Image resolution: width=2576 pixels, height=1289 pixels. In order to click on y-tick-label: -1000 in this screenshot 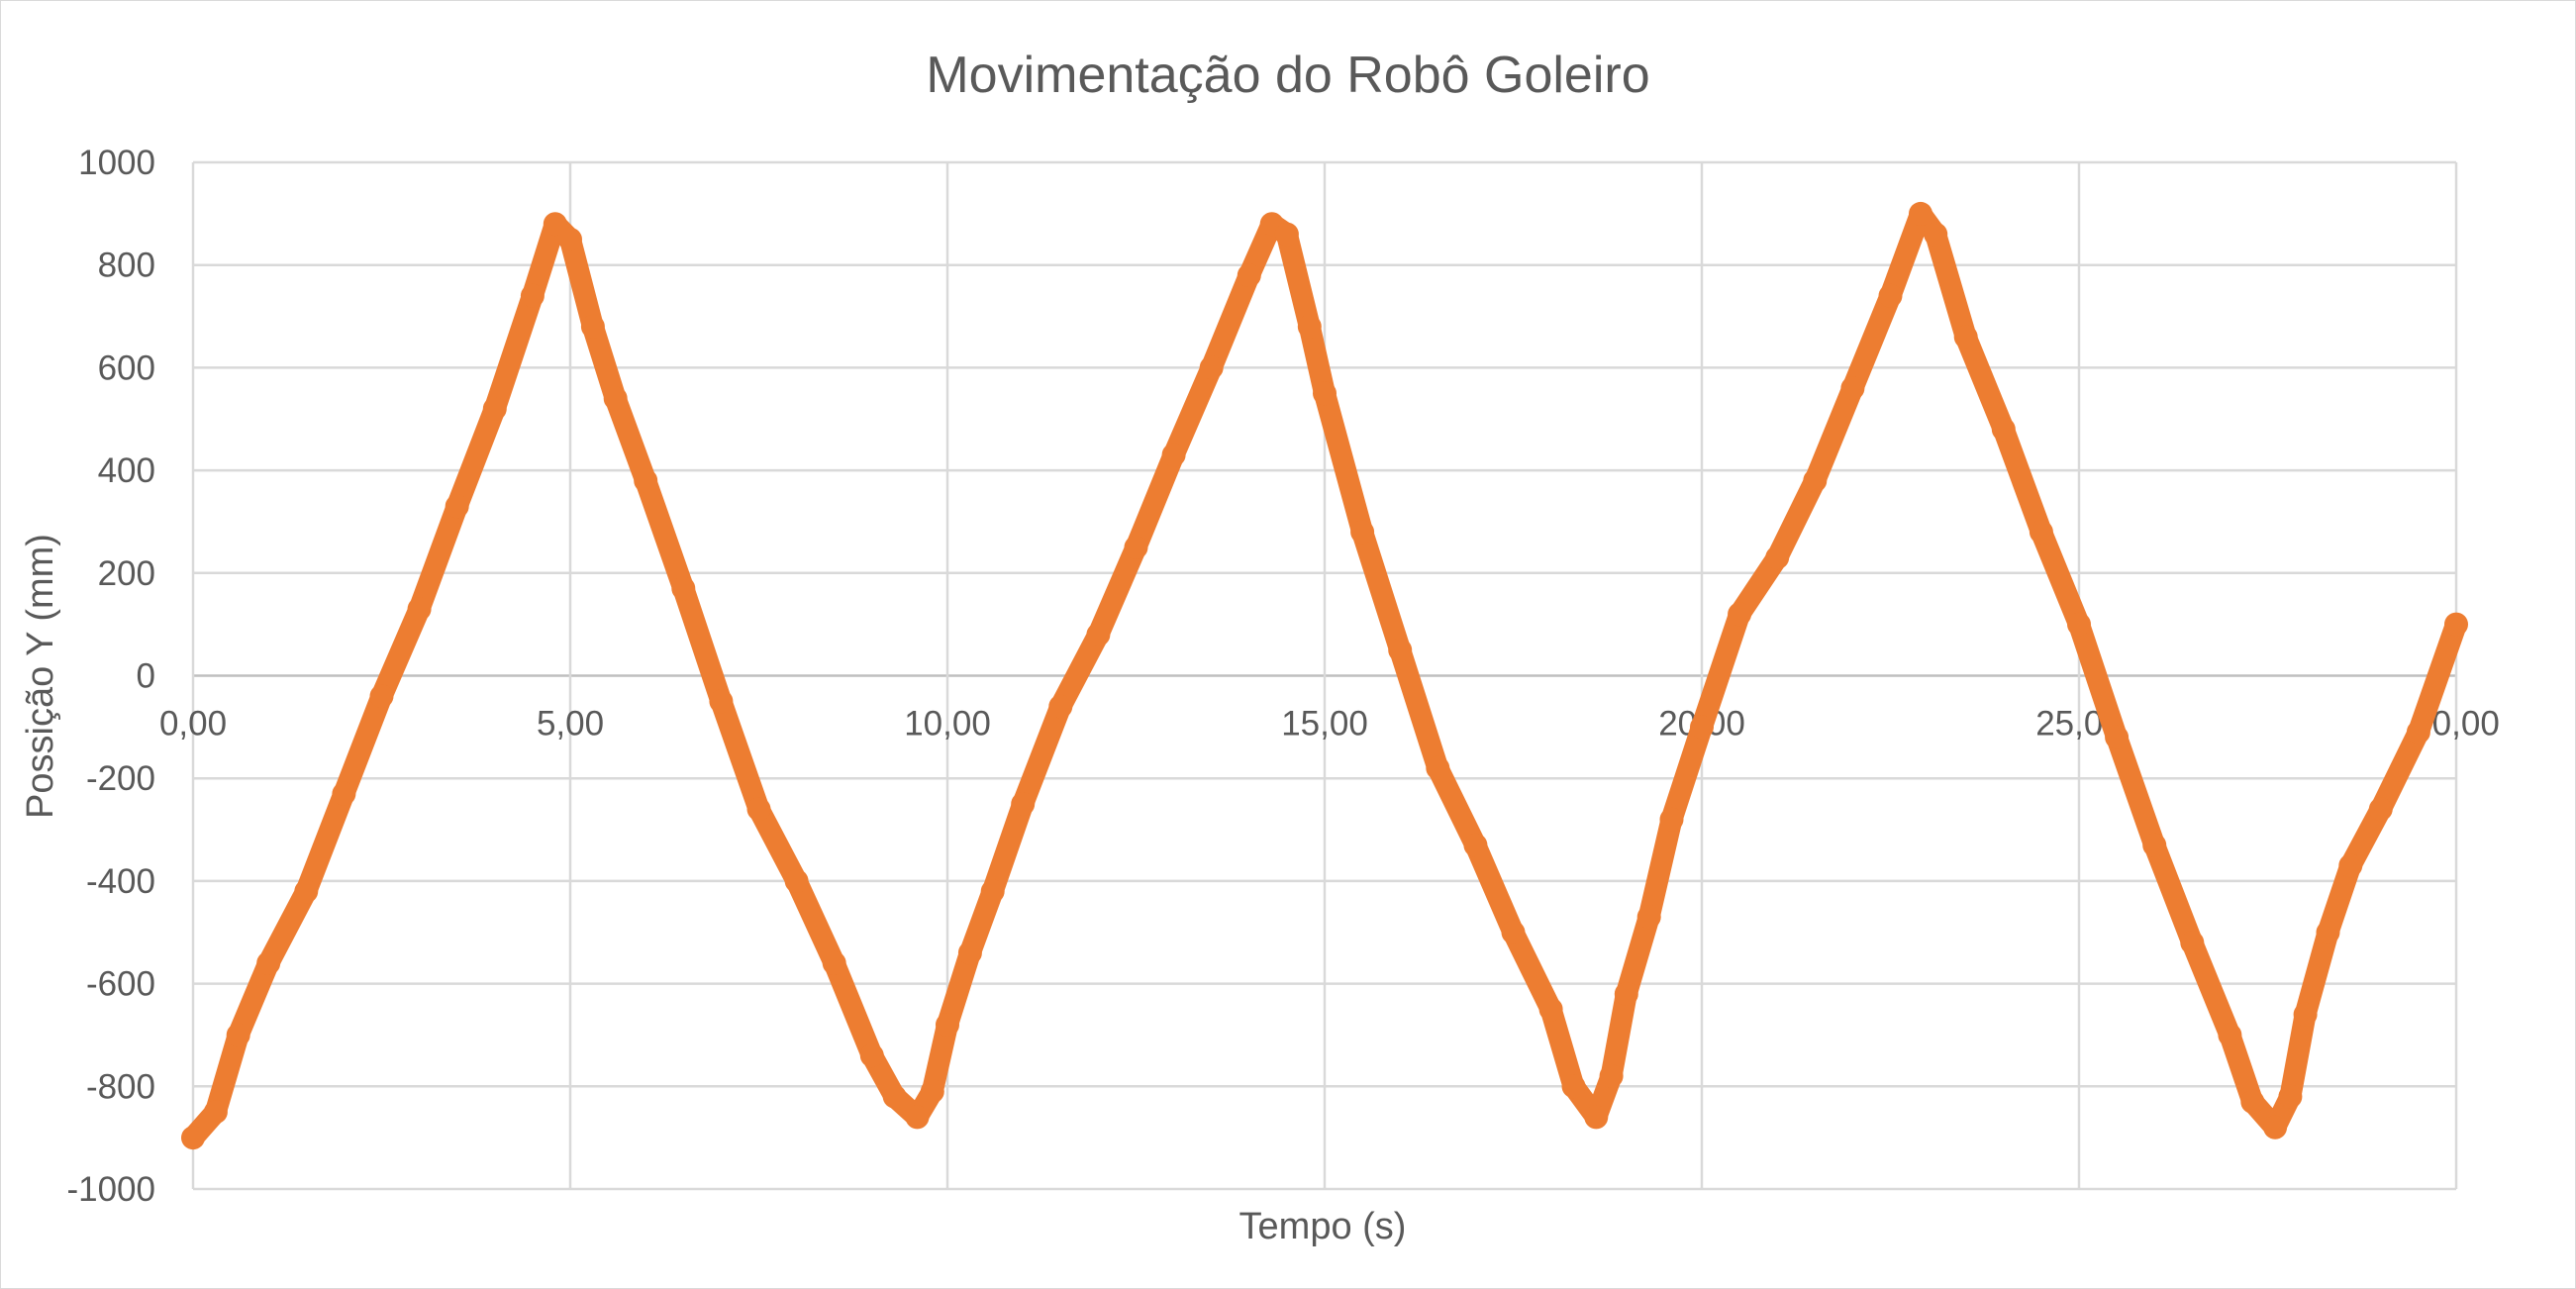, I will do `click(111, 1190)`.